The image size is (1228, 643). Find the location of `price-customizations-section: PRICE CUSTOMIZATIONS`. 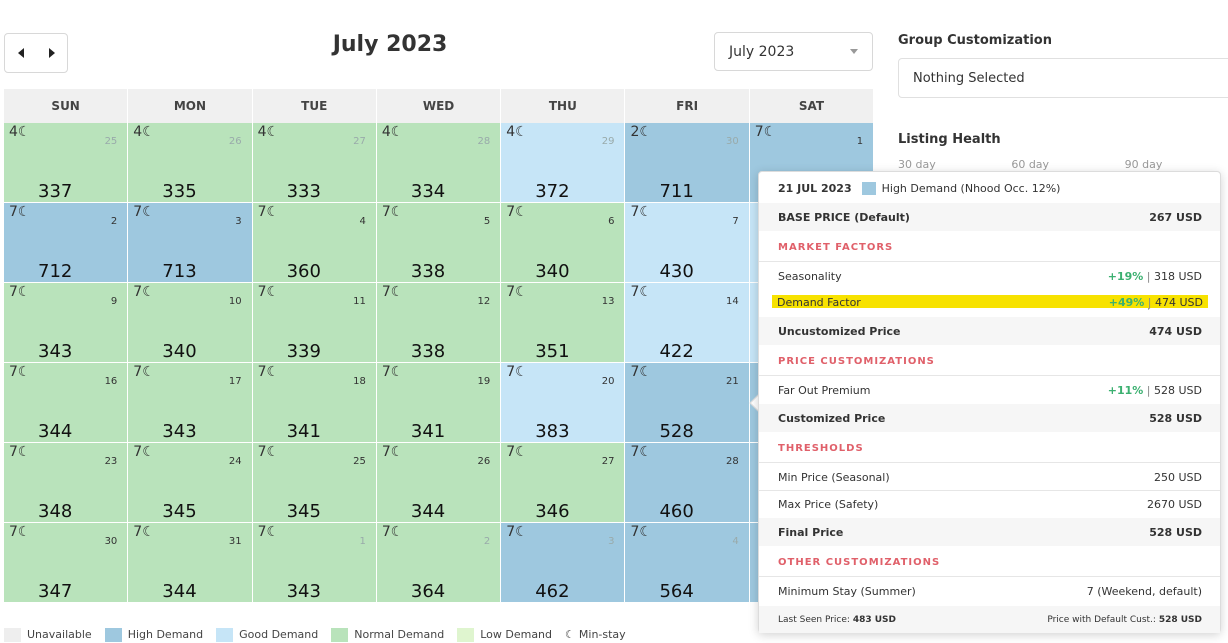

price-customizations-section: PRICE CUSTOMIZATIONS is located at coordinates (989, 362).